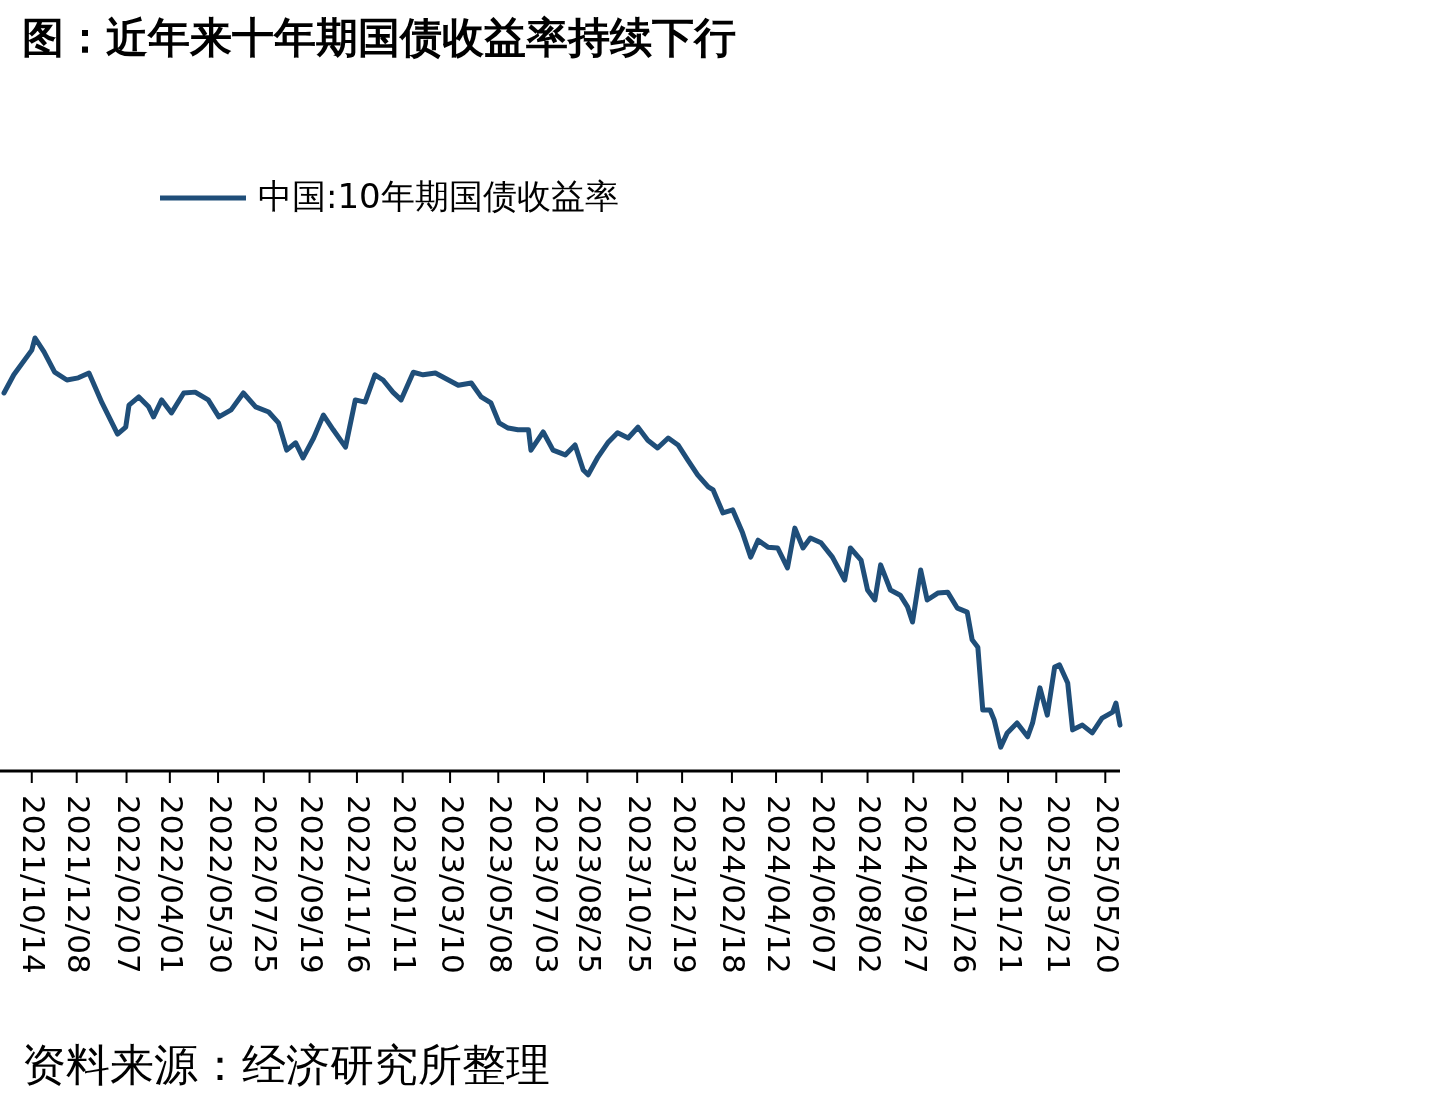 The height and width of the screenshot is (1101, 1453). Describe the element at coordinates (870, 884) in the screenshot. I see `x-tick-label: 2024/08/02` at that location.